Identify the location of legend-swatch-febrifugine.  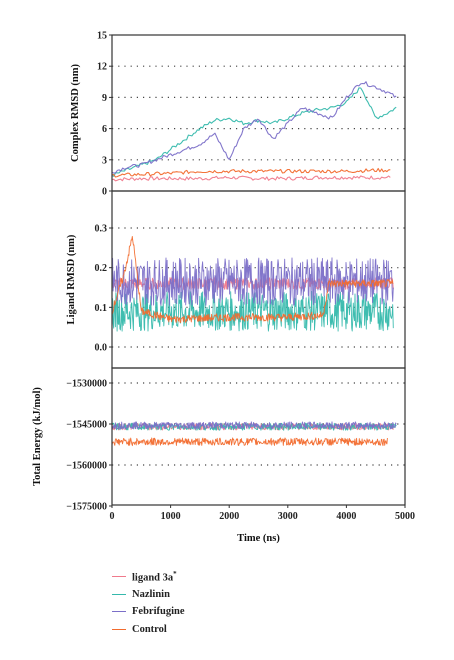
(119, 612).